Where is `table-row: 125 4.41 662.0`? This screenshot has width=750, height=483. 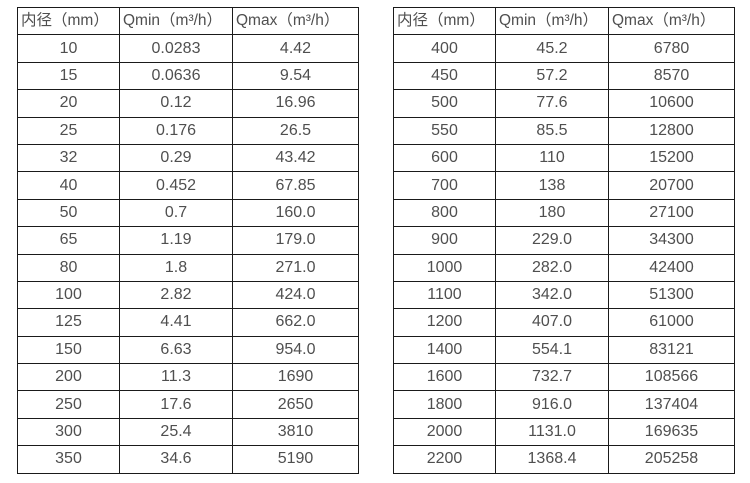
table-row: 125 4.41 662.0 is located at coordinates (188, 322).